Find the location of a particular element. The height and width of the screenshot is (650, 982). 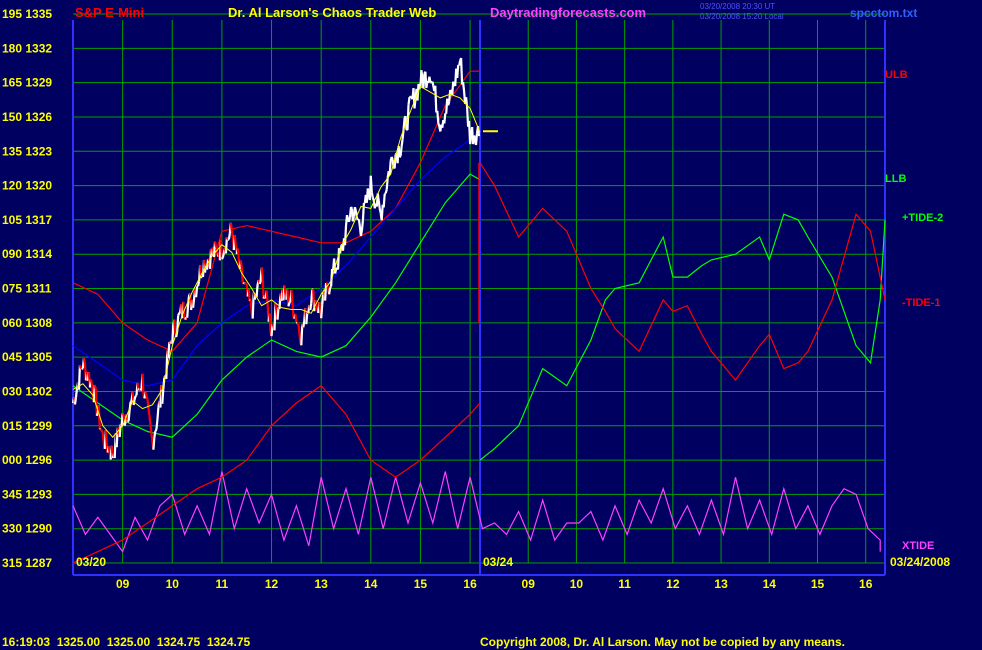

timestamp-utc: 03/20/2008 20:30 UT is located at coordinates (737, 6).